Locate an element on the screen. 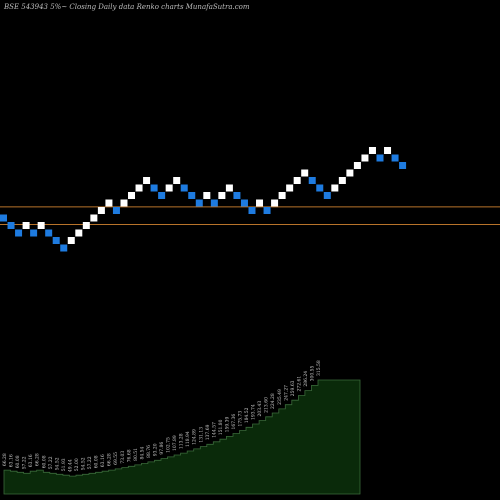  area-value-label-17: 66.28 is located at coordinates (110, 459).